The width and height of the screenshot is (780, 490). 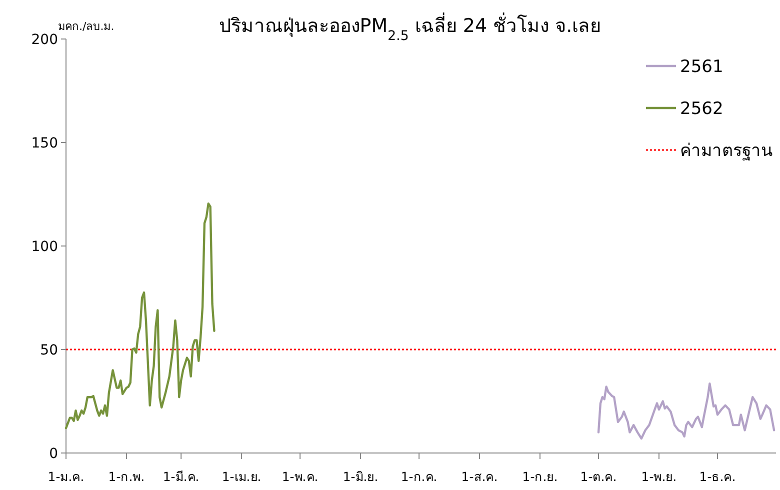 I want to click on y-tick-label: 200, so click(x=44, y=40).